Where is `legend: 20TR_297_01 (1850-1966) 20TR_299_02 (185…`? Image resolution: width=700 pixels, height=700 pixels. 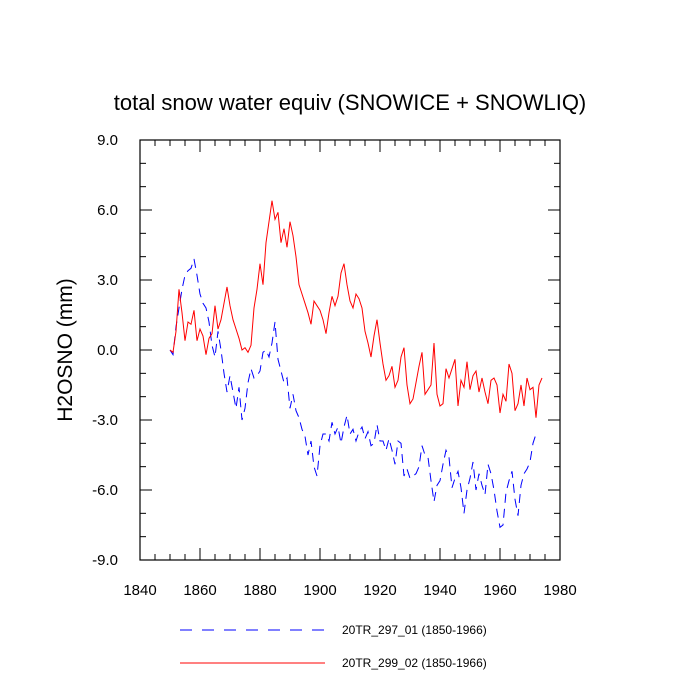 legend: 20TR_297_01 (1850-1966) 20TR_299_02 (185… is located at coordinates (333, 646).